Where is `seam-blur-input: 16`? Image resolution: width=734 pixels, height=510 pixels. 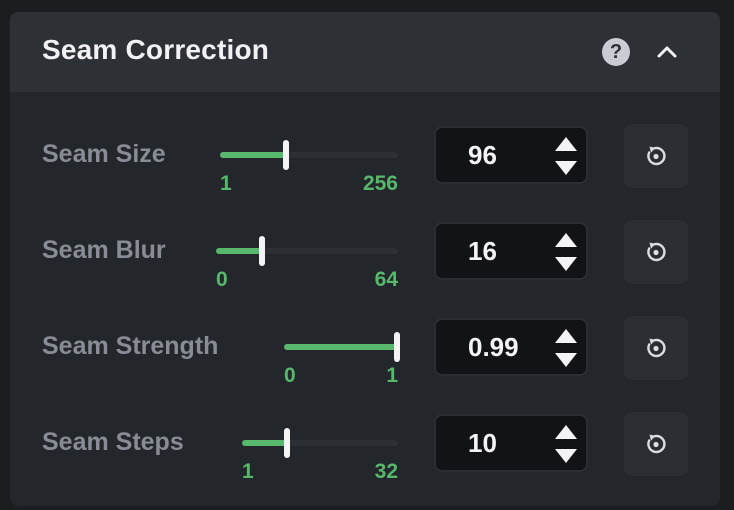
seam-blur-input: 16 is located at coordinates (511, 251).